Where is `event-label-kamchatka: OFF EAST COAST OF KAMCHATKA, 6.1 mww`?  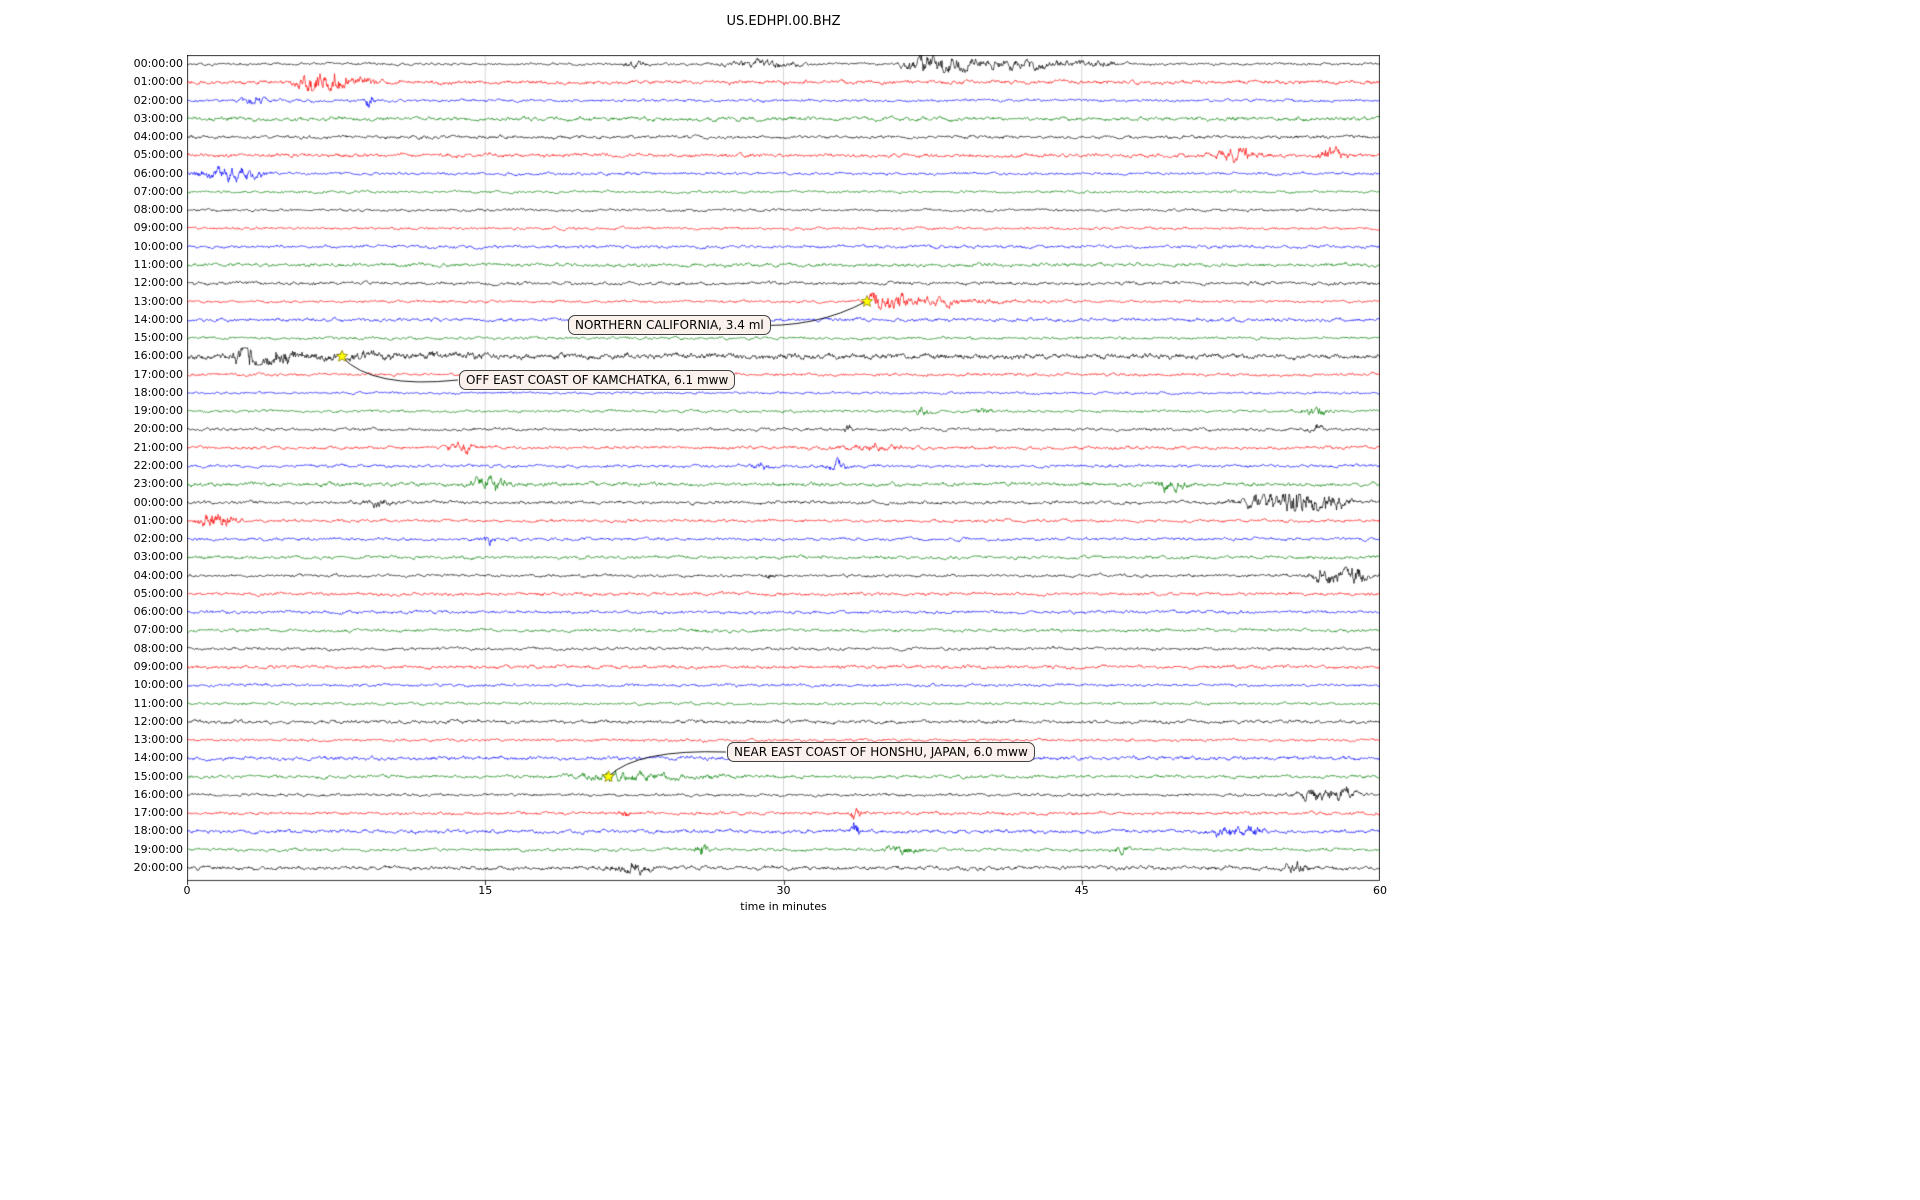
event-label-kamchatka: OFF EAST COAST OF KAMCHATKA, 6.1 mww is located at coordinates (597, 380).